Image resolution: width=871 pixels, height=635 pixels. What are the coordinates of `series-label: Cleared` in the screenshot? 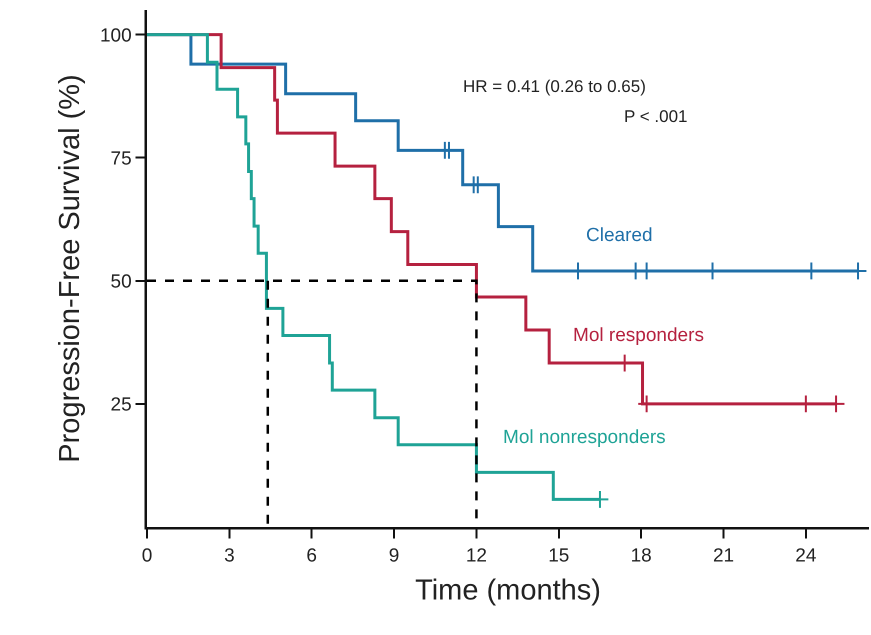 It's located at (619, 235).